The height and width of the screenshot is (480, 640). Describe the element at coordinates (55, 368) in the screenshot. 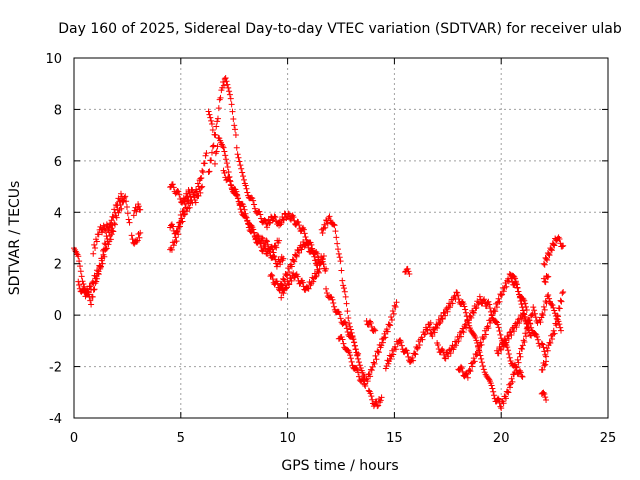

I see `y-tick-label: -2` at that location.